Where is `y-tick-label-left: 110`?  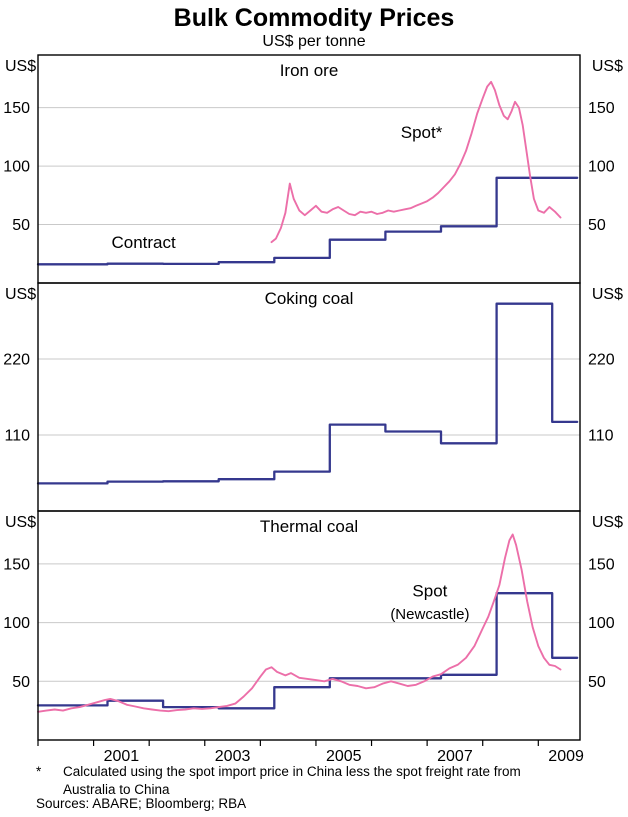 y-tick-label-left: 110 is located at coordinates (17, 436).